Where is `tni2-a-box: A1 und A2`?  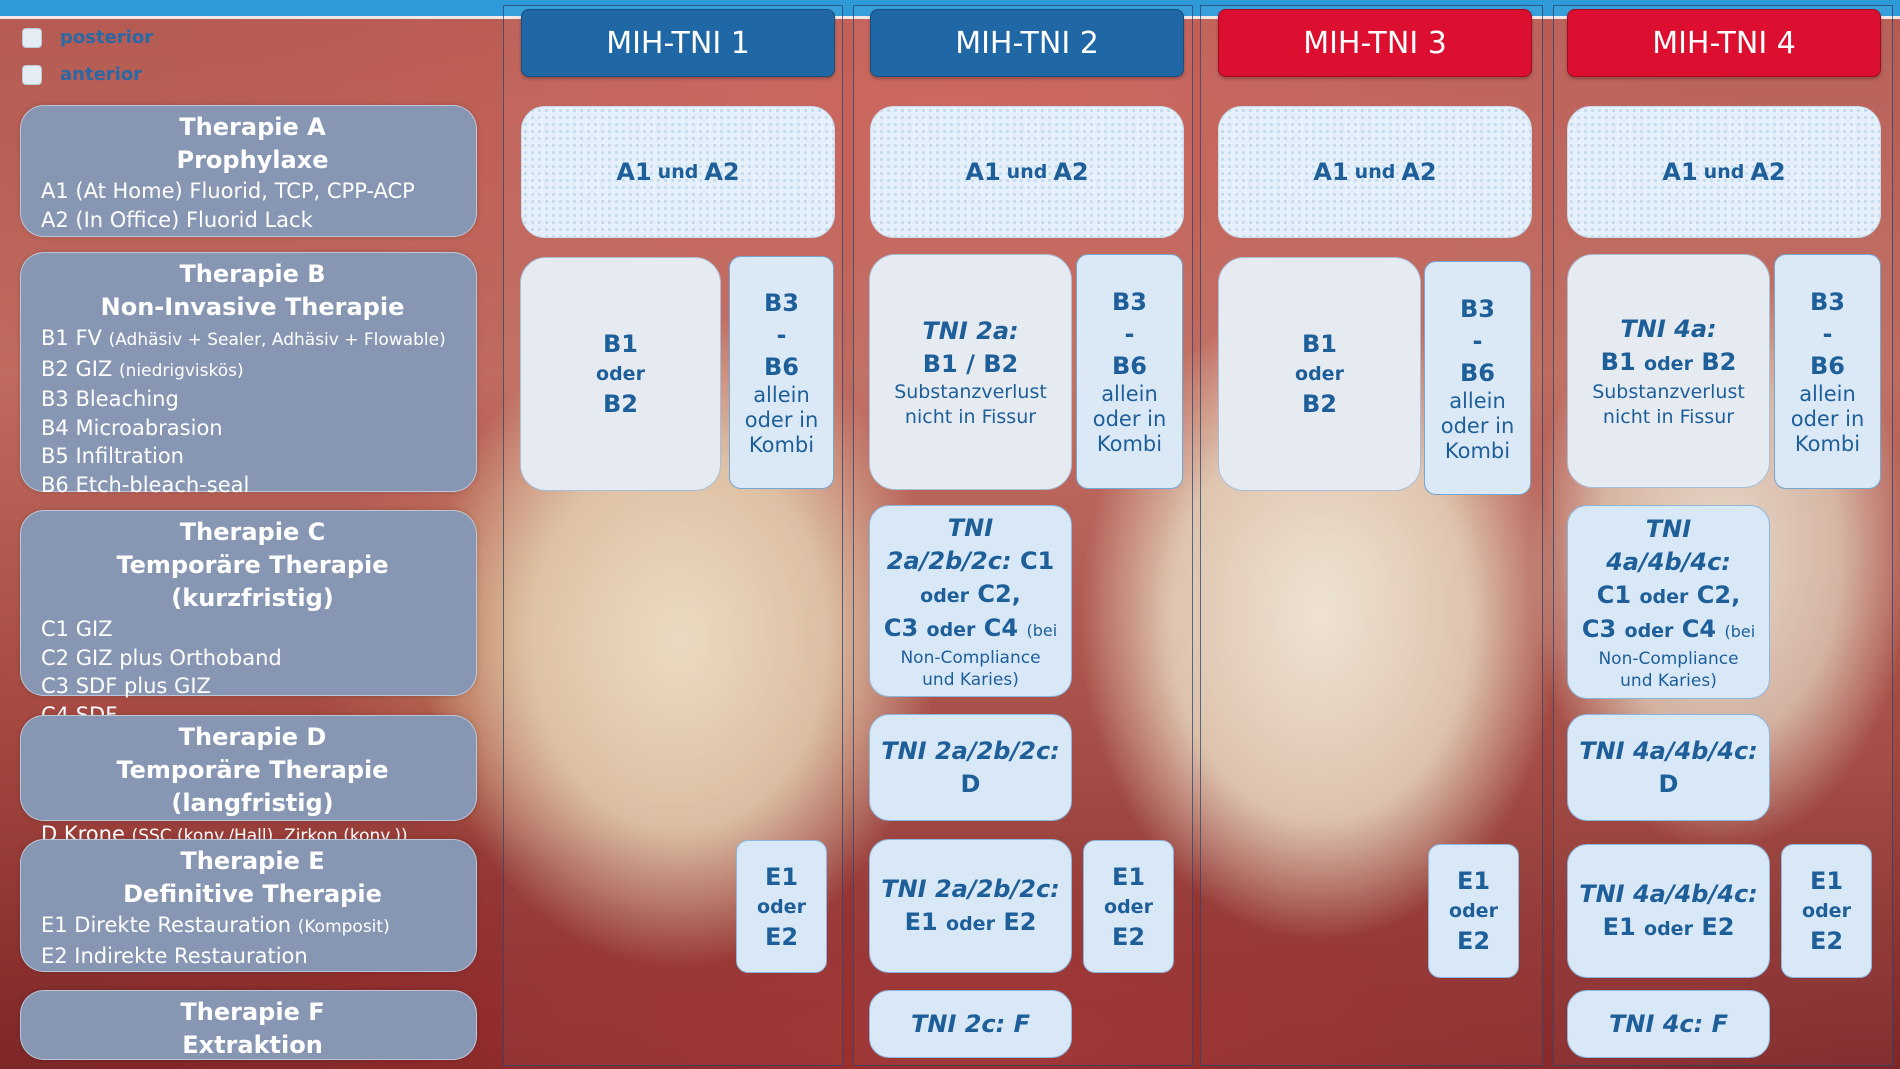 tni2-a-box: A1 und A2 is located at coordinates (1027, 172).